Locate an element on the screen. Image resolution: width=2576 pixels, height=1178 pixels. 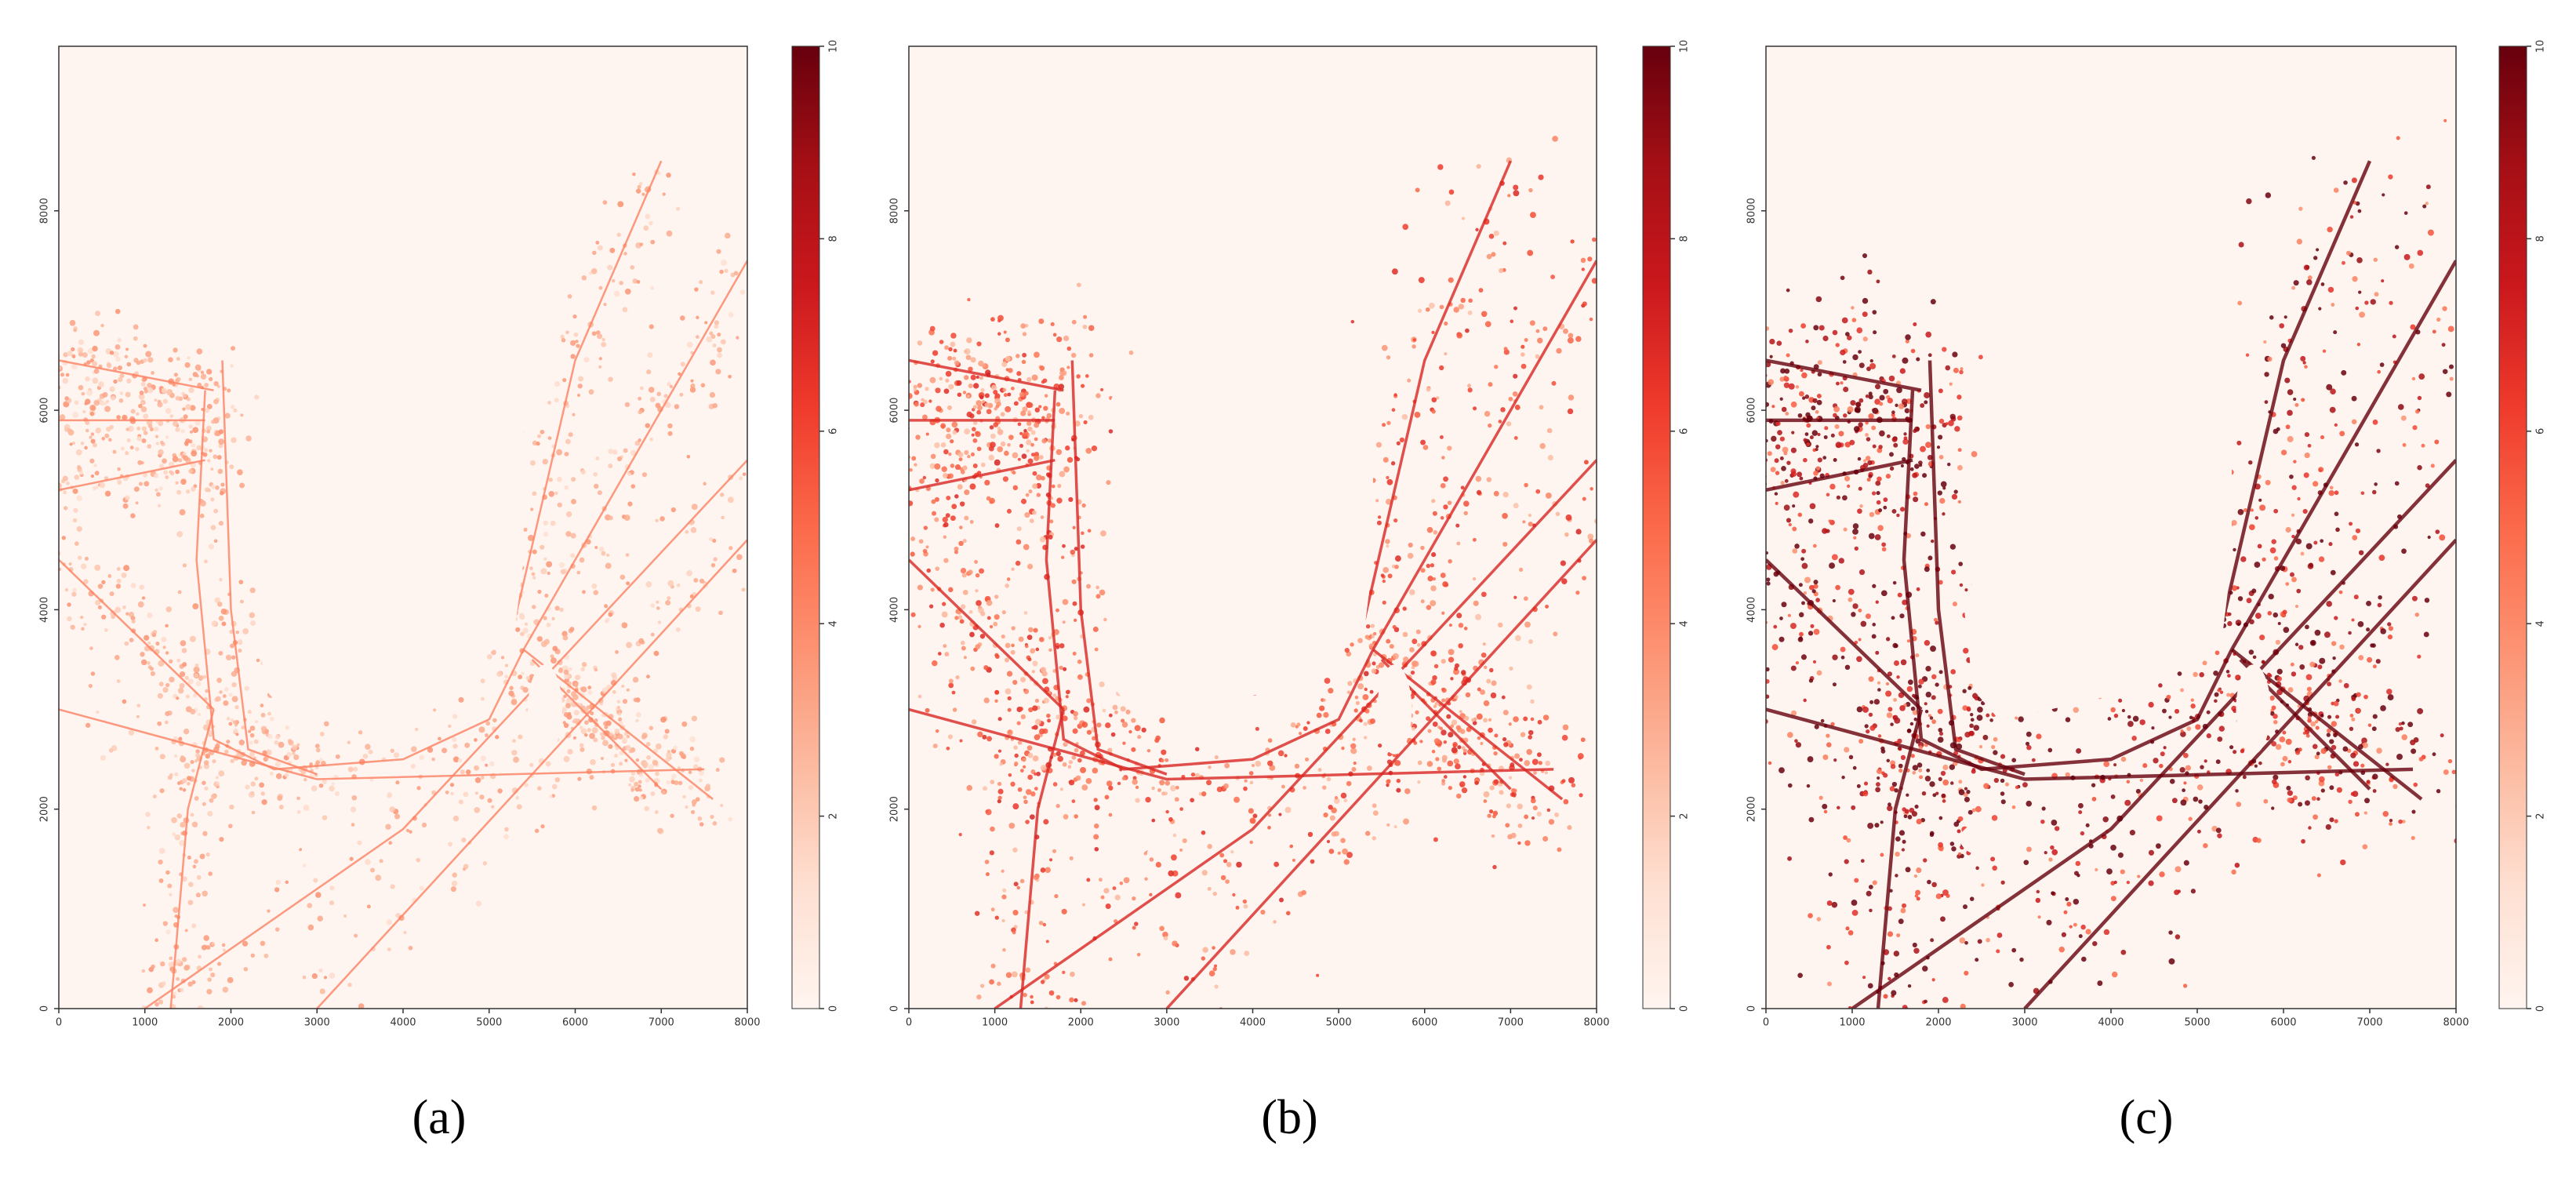
colorbar-tick-label: 6 is located at coordinates (1685, 431).